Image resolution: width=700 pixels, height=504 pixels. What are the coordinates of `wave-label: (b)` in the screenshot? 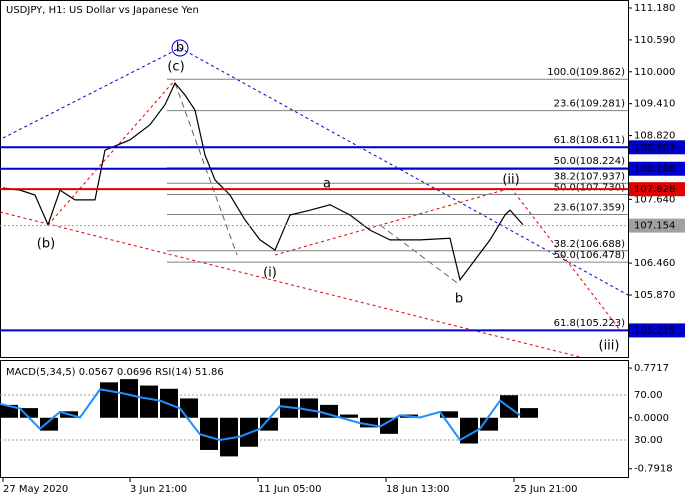 It's located at (46, 244).